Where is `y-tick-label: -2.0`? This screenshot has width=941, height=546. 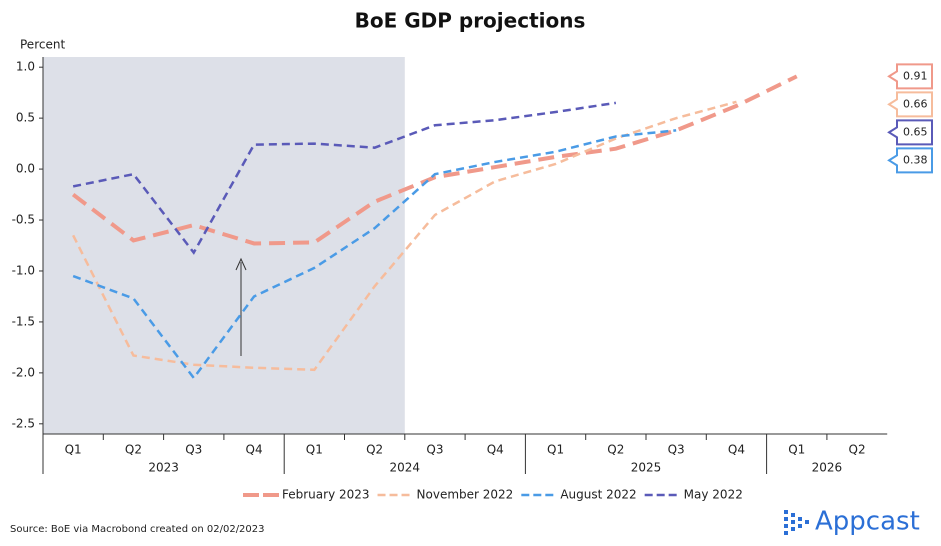 y-tick-label: -2.0 is located at coordinates (23, 372).